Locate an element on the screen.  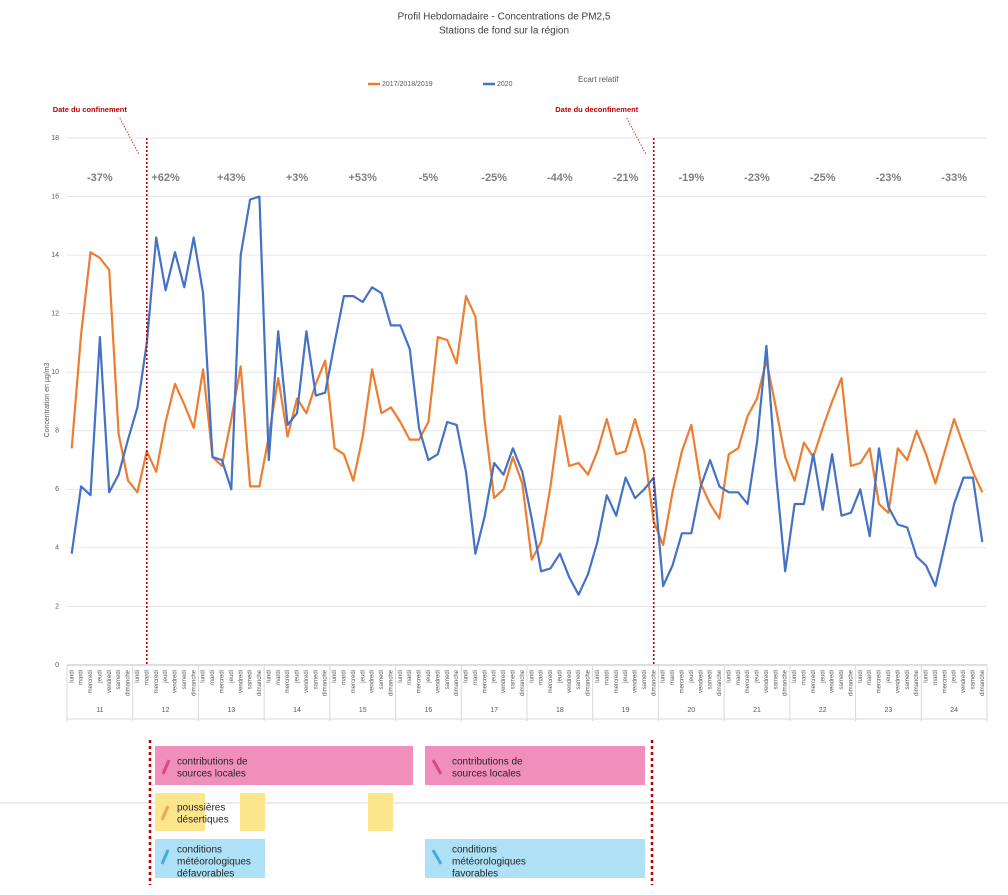
legend-label: 2020 is located at coordinates (505, 84).